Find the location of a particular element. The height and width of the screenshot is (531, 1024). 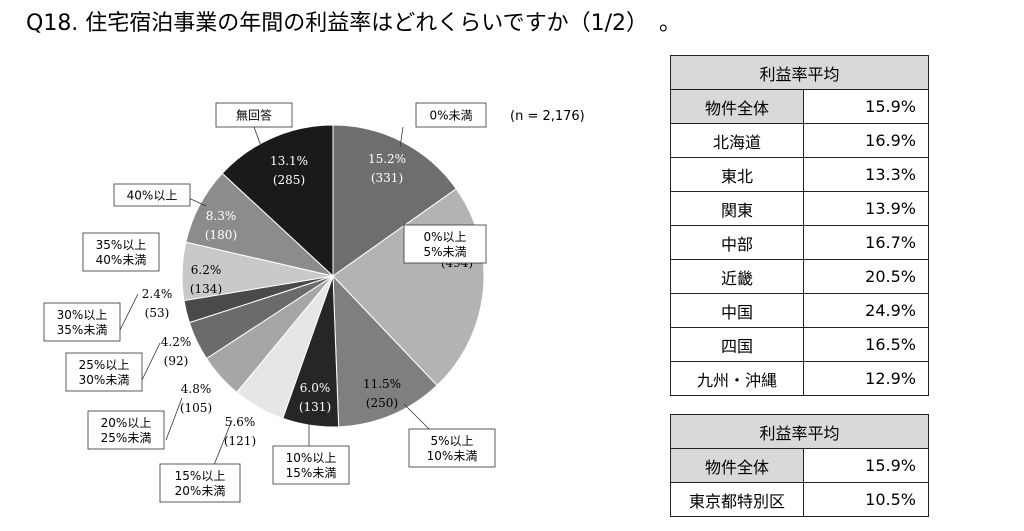

table-row: 中部 16.7% is located at coordinates (799, 242).